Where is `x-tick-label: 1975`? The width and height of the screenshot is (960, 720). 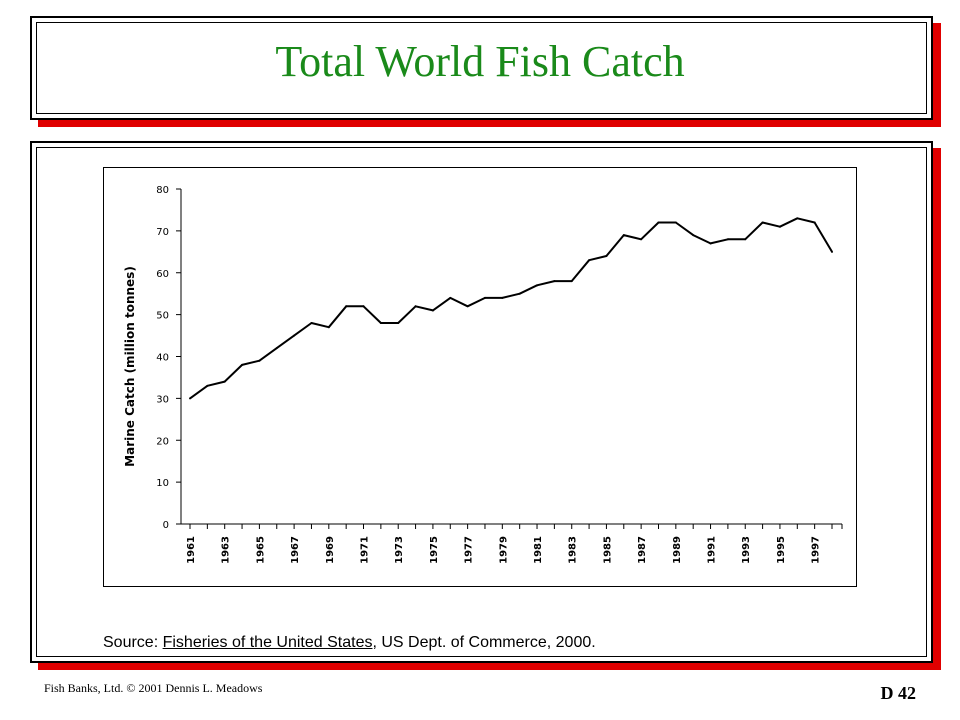 x-tick-label: 1975 is located at coordinates (434, 550).